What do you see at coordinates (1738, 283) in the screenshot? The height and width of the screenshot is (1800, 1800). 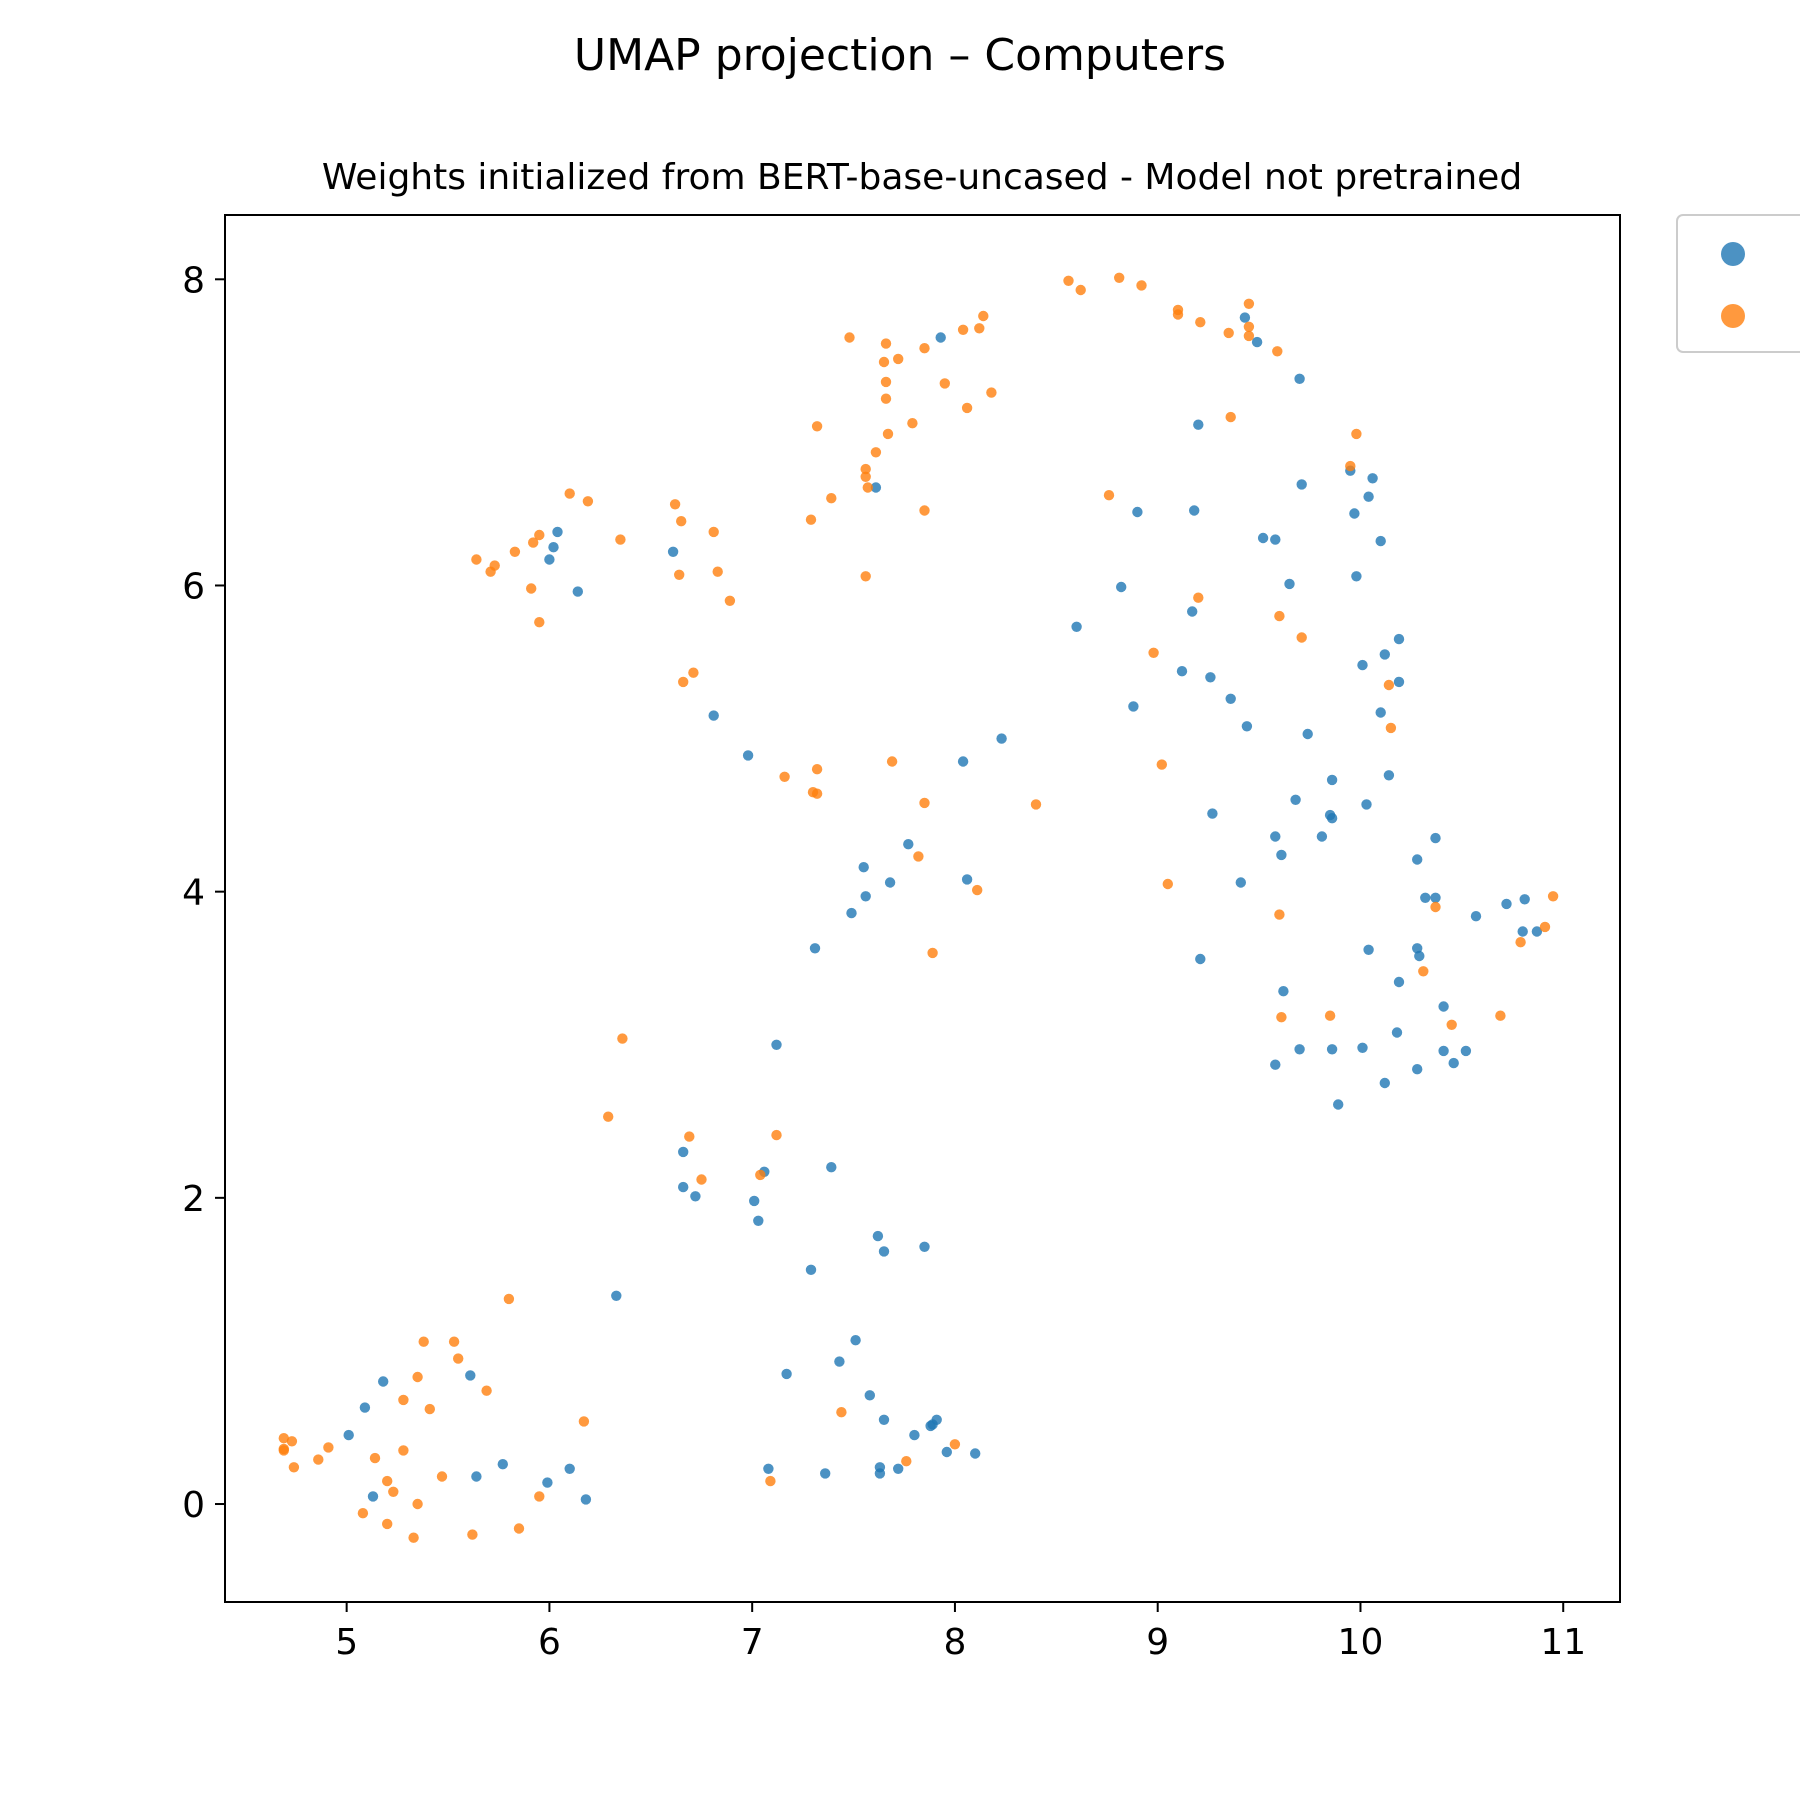 I see `legend-frame` at bounding box center [1738, 283].